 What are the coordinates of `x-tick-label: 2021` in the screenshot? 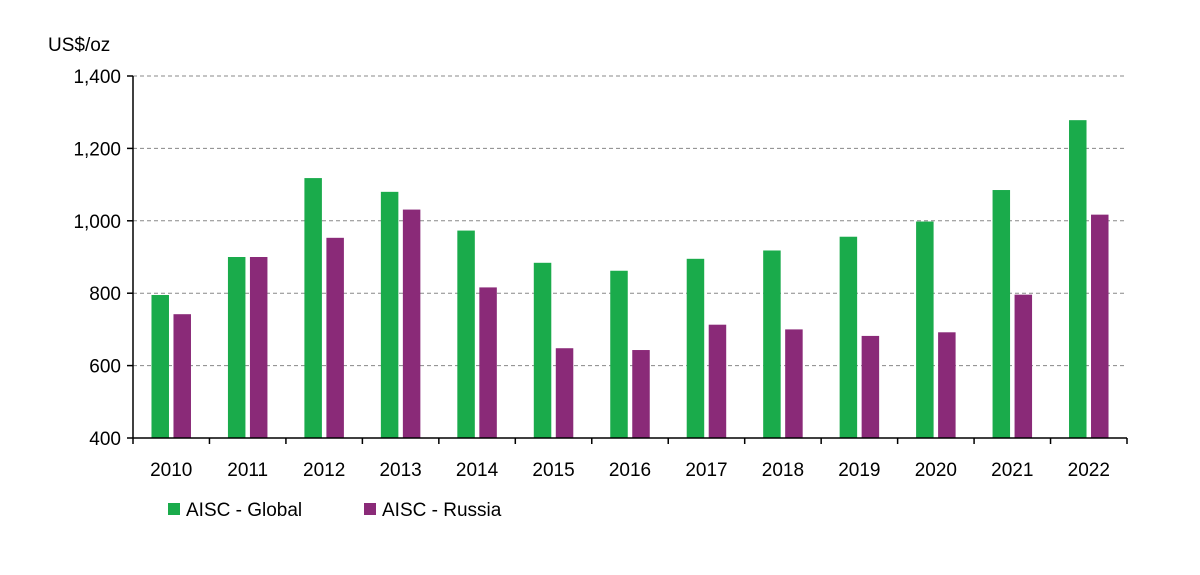 It's located at (1012, 470).